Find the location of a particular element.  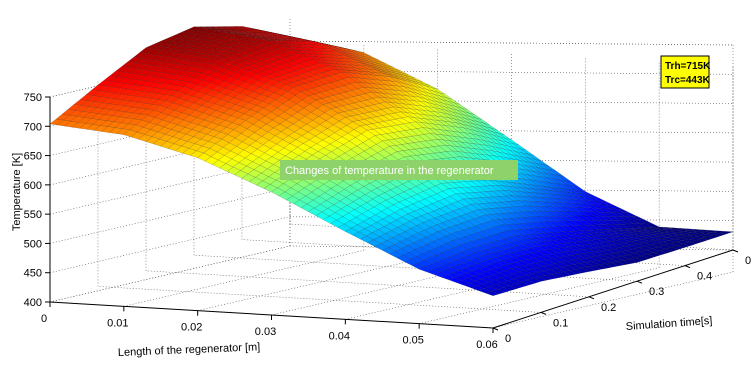

parameter-note-line-2: Trc=443K is located at coordinates (688, 80).